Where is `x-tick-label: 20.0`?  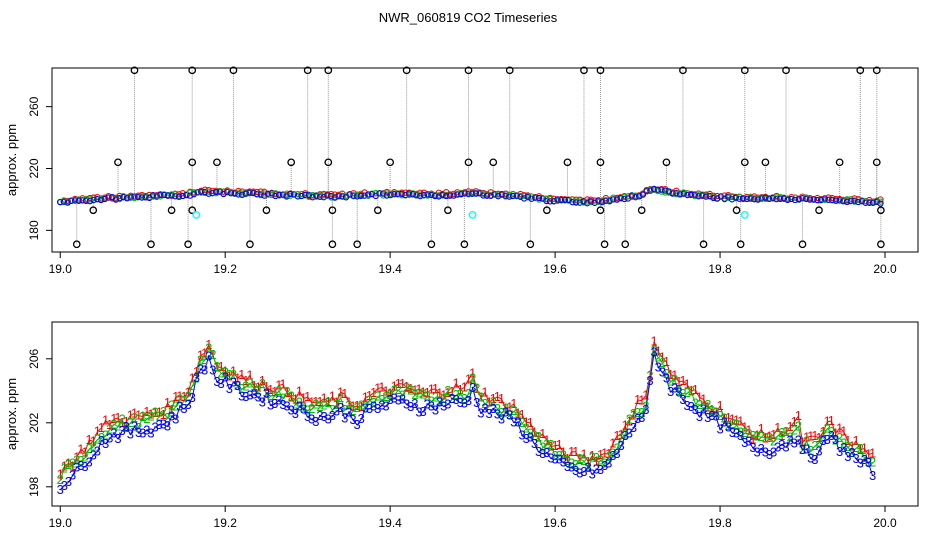
x-tick-label: 20.0 is located at coordinates (885, 523).